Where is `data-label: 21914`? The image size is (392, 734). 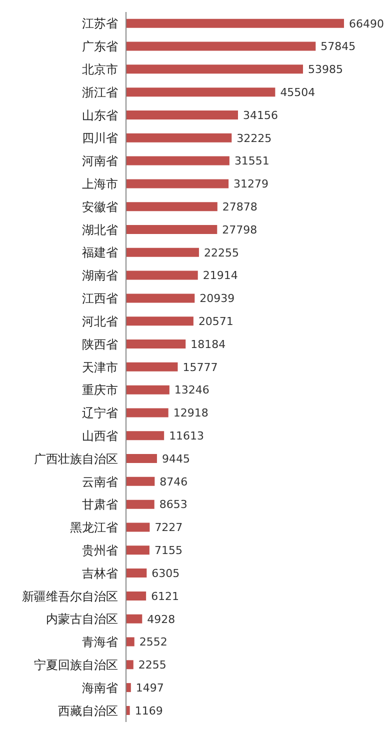
data-label: 21914 is located at coordinates (220, 275).